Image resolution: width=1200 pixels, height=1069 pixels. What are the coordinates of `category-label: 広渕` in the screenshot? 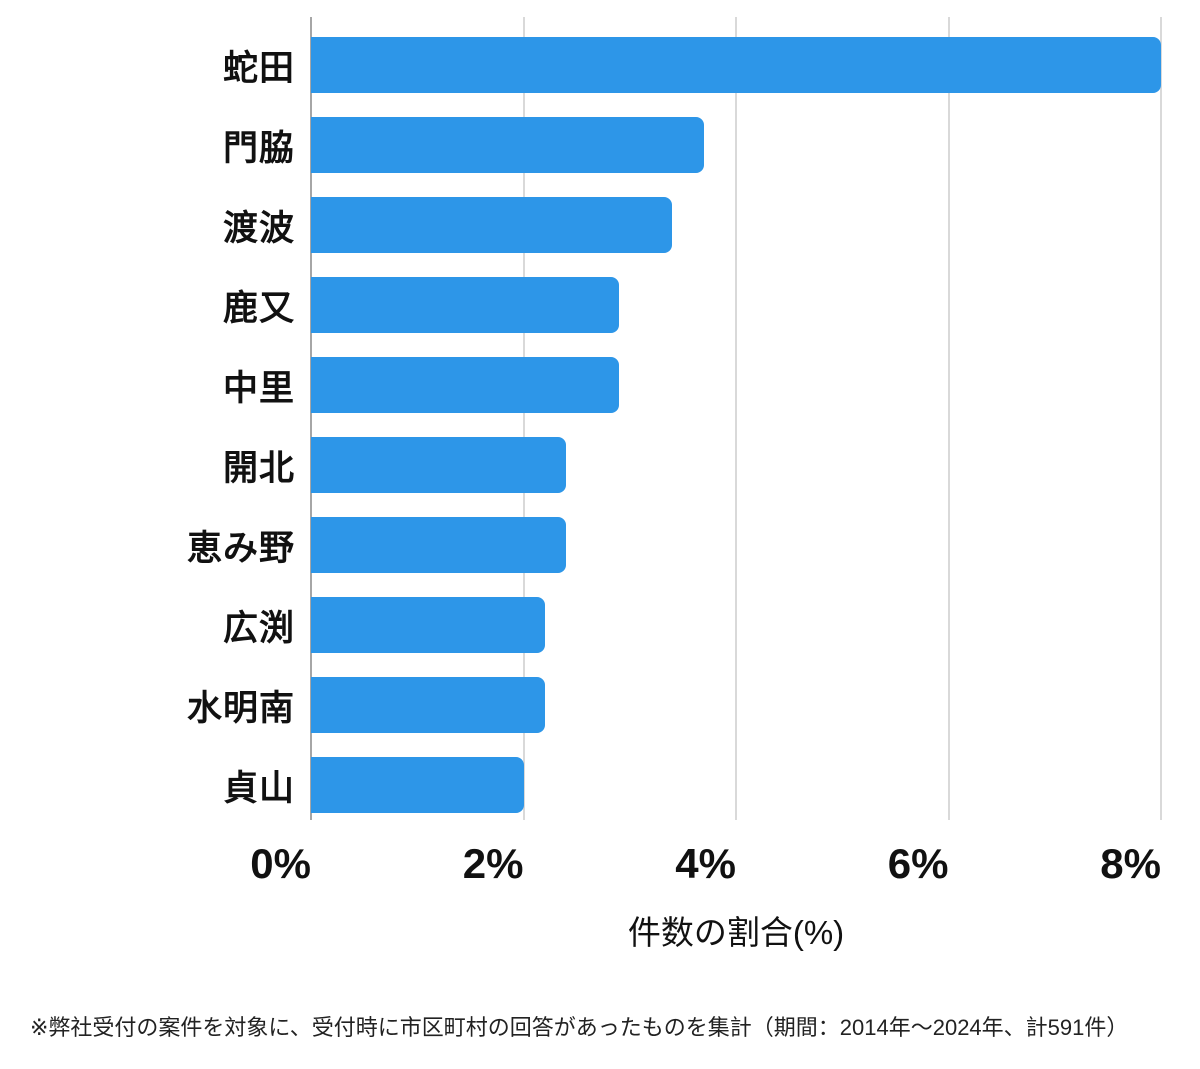 It's located at (258, 628).